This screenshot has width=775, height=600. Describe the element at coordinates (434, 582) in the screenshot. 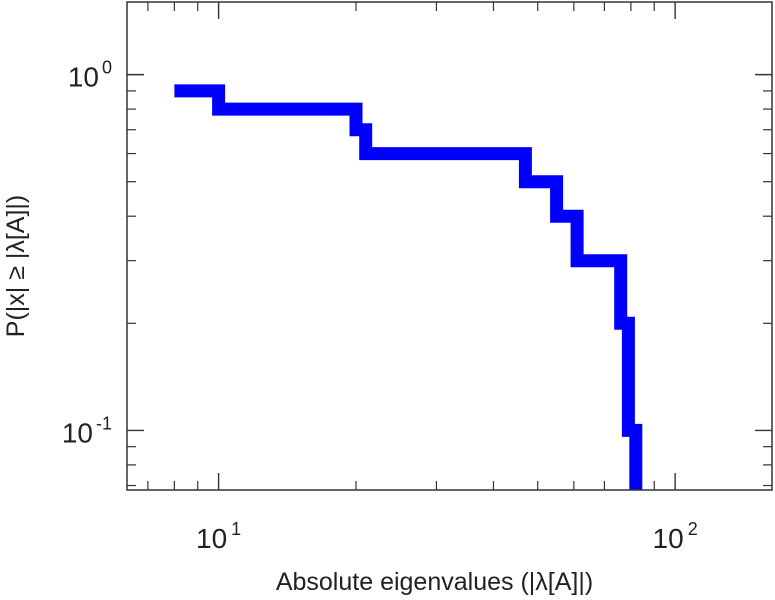

I see `x-axis-label: Absolute eigenvalues (|λ[A]|)` at that location.